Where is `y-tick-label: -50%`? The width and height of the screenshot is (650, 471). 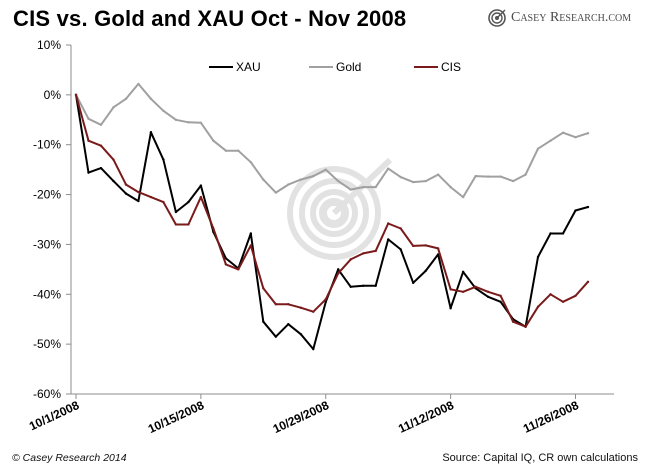 y-tick-label: -50% is located at coordinates (47, 344).